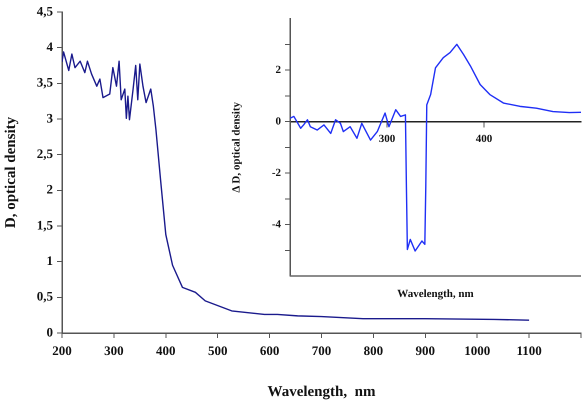 This screenshot has width=587, height=405. Describe the element at coordinates (45, 296) in the screenshot. I see `y-tick-label: 0,5` at that location.